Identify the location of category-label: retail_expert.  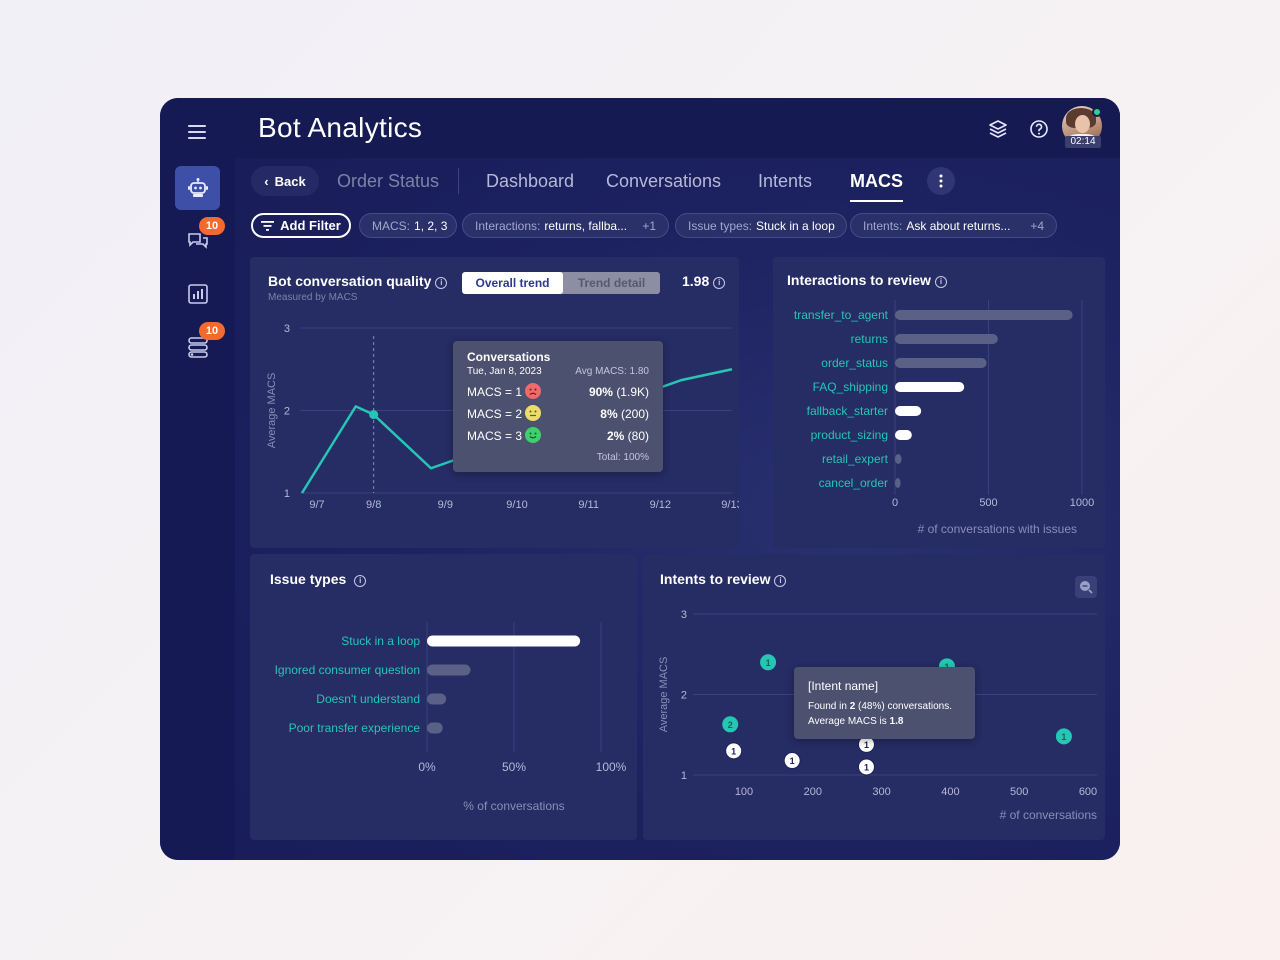
(855, 459).